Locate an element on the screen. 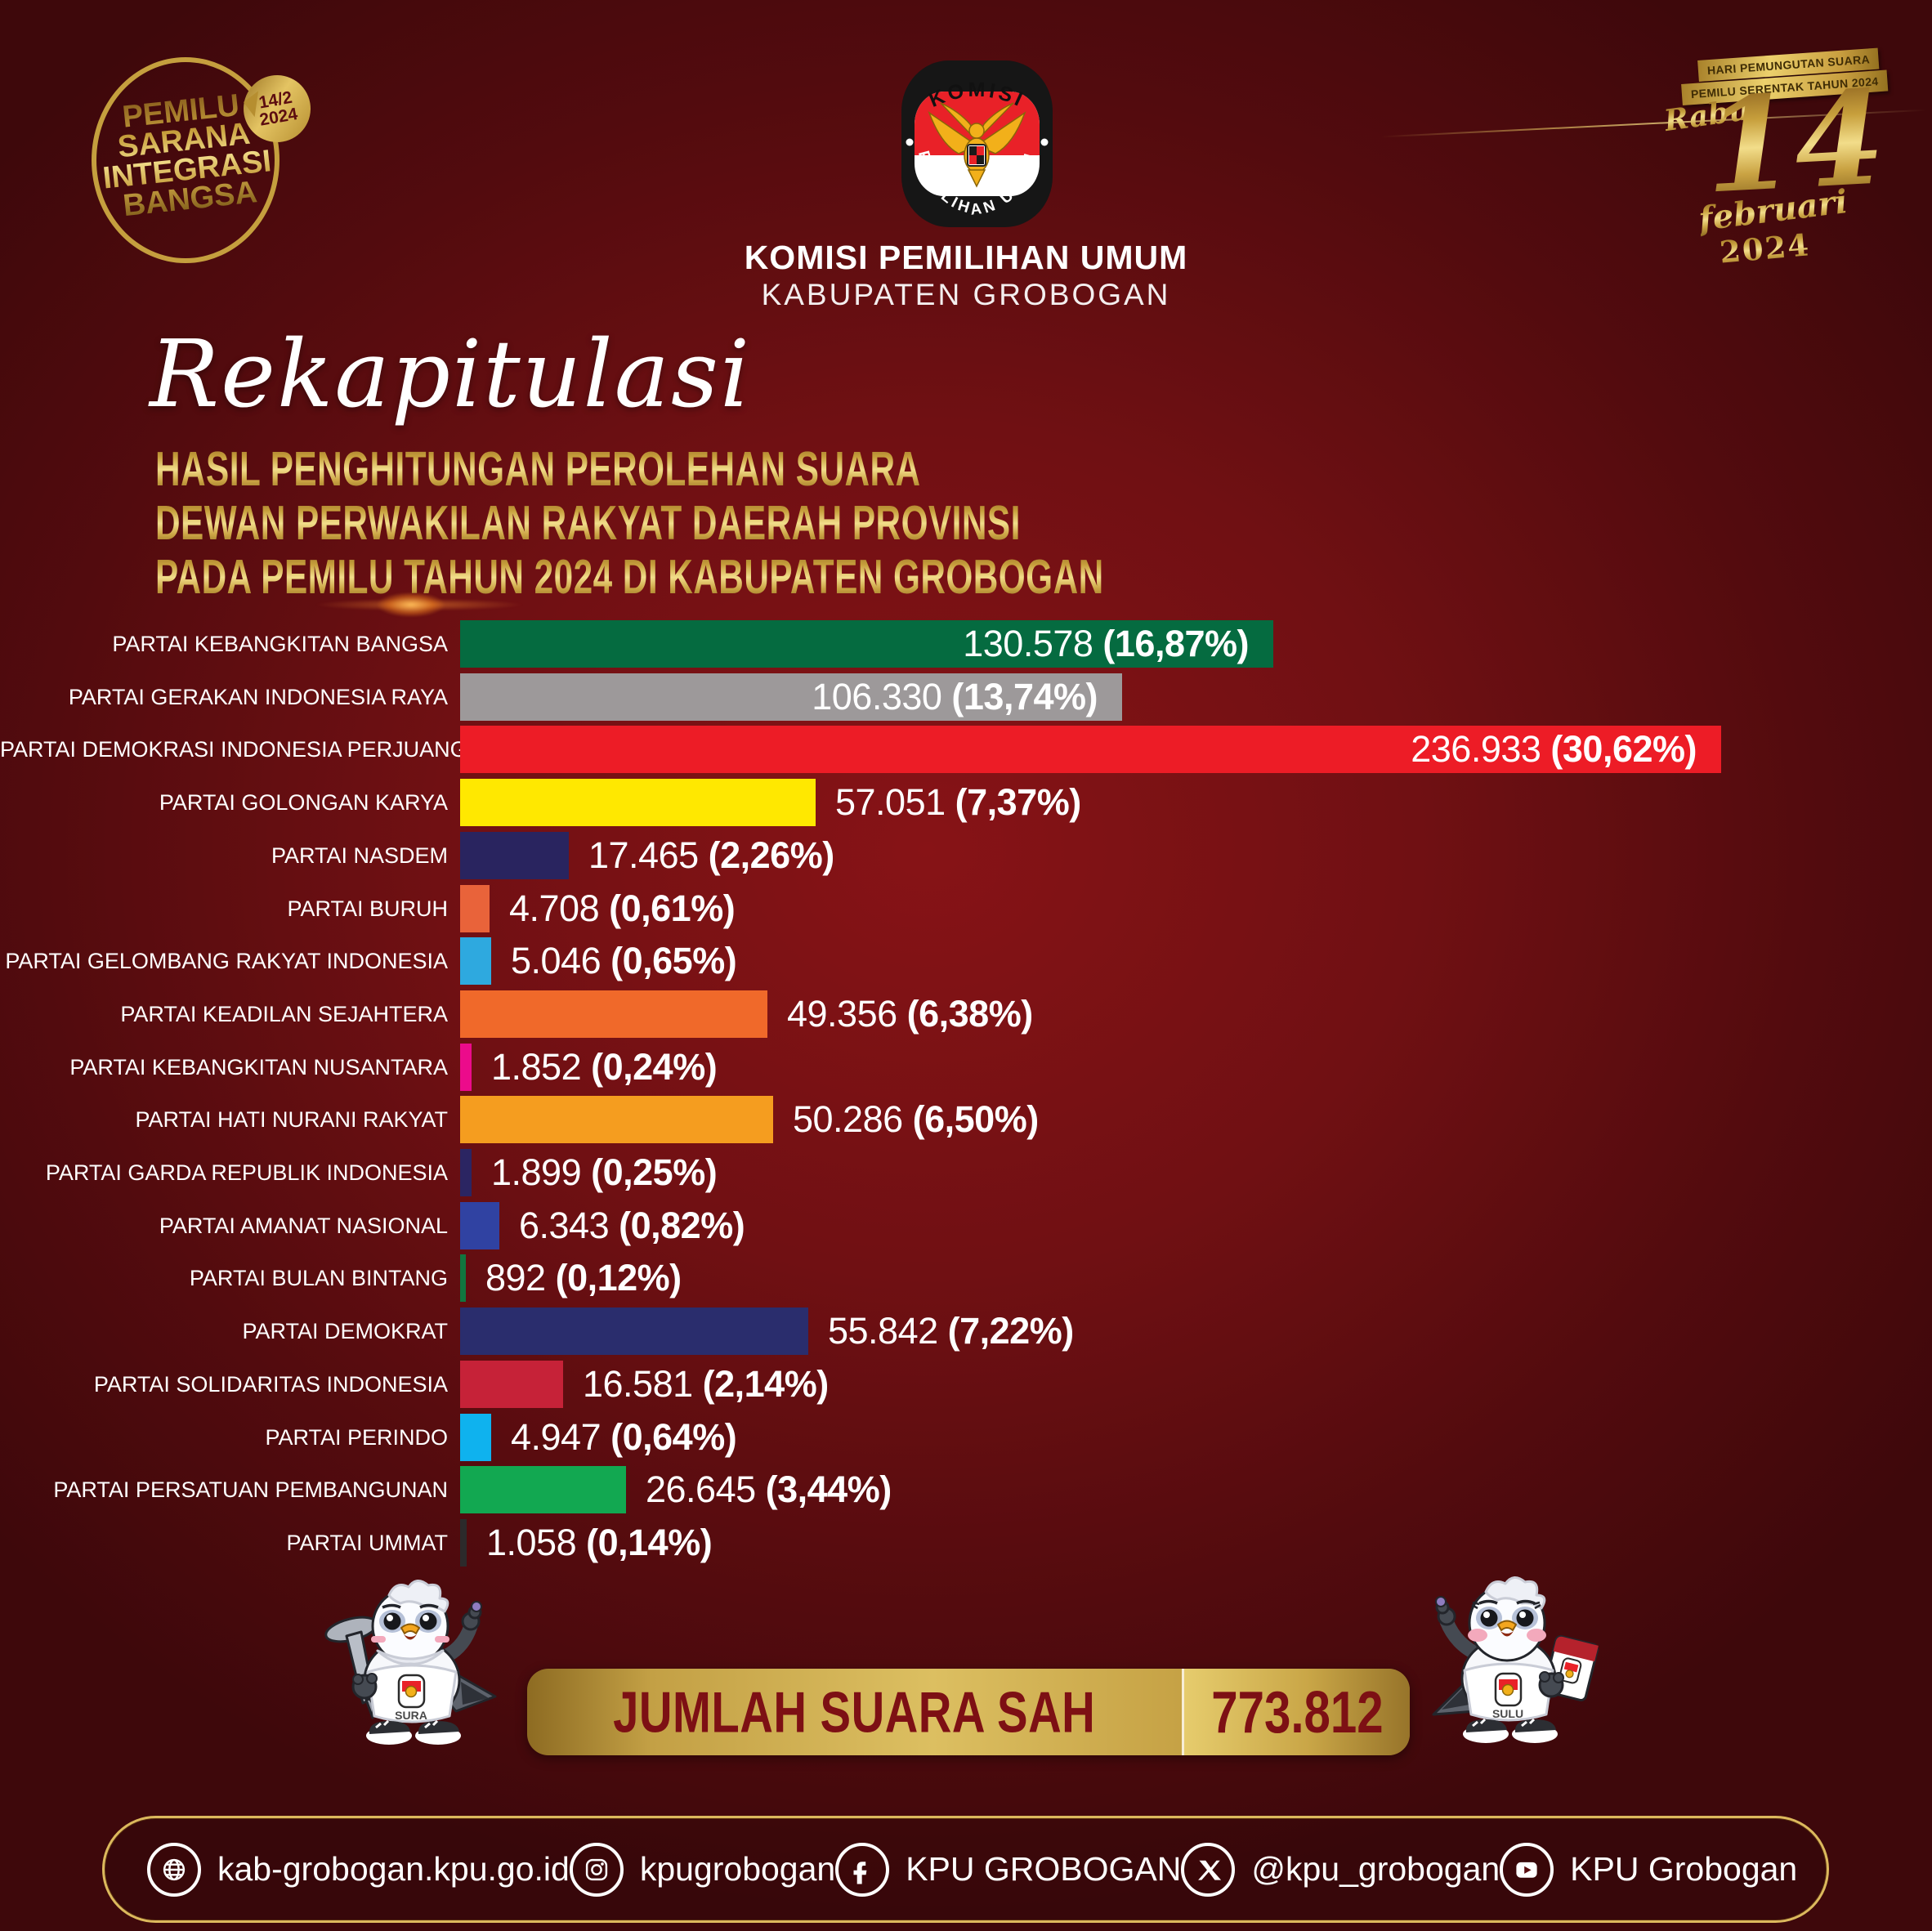  party-value: 4.947 (0,64%) is located at coordinates (624, 1437).